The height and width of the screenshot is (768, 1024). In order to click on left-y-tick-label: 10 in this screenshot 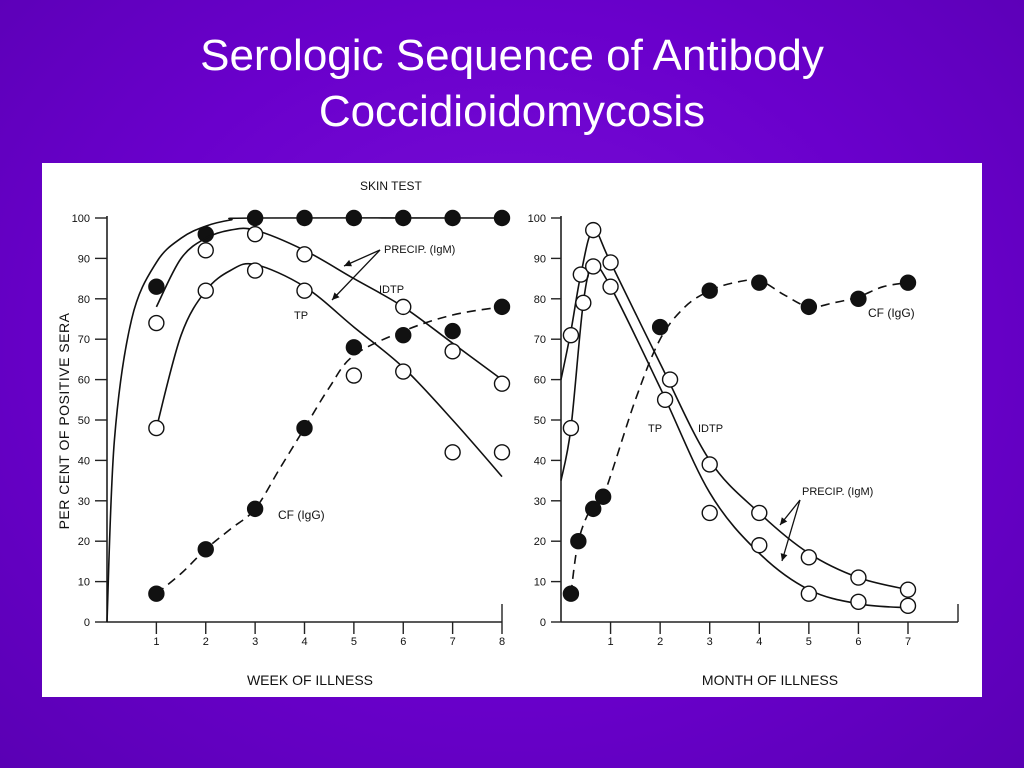, I will do `click(84, 583)`.